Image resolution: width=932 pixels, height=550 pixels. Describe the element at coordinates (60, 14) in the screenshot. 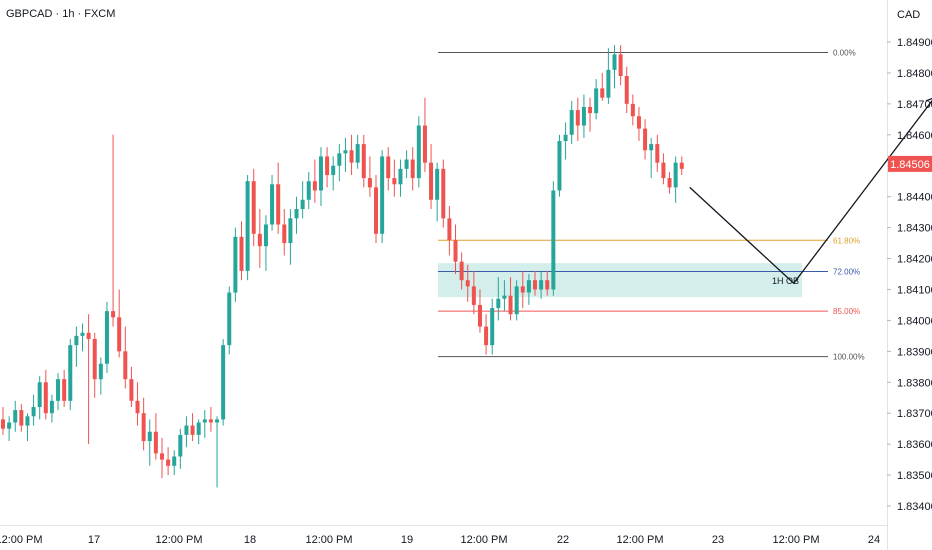

I see `symbol-title: GBPCAD · 1h · FXCM` at that location.